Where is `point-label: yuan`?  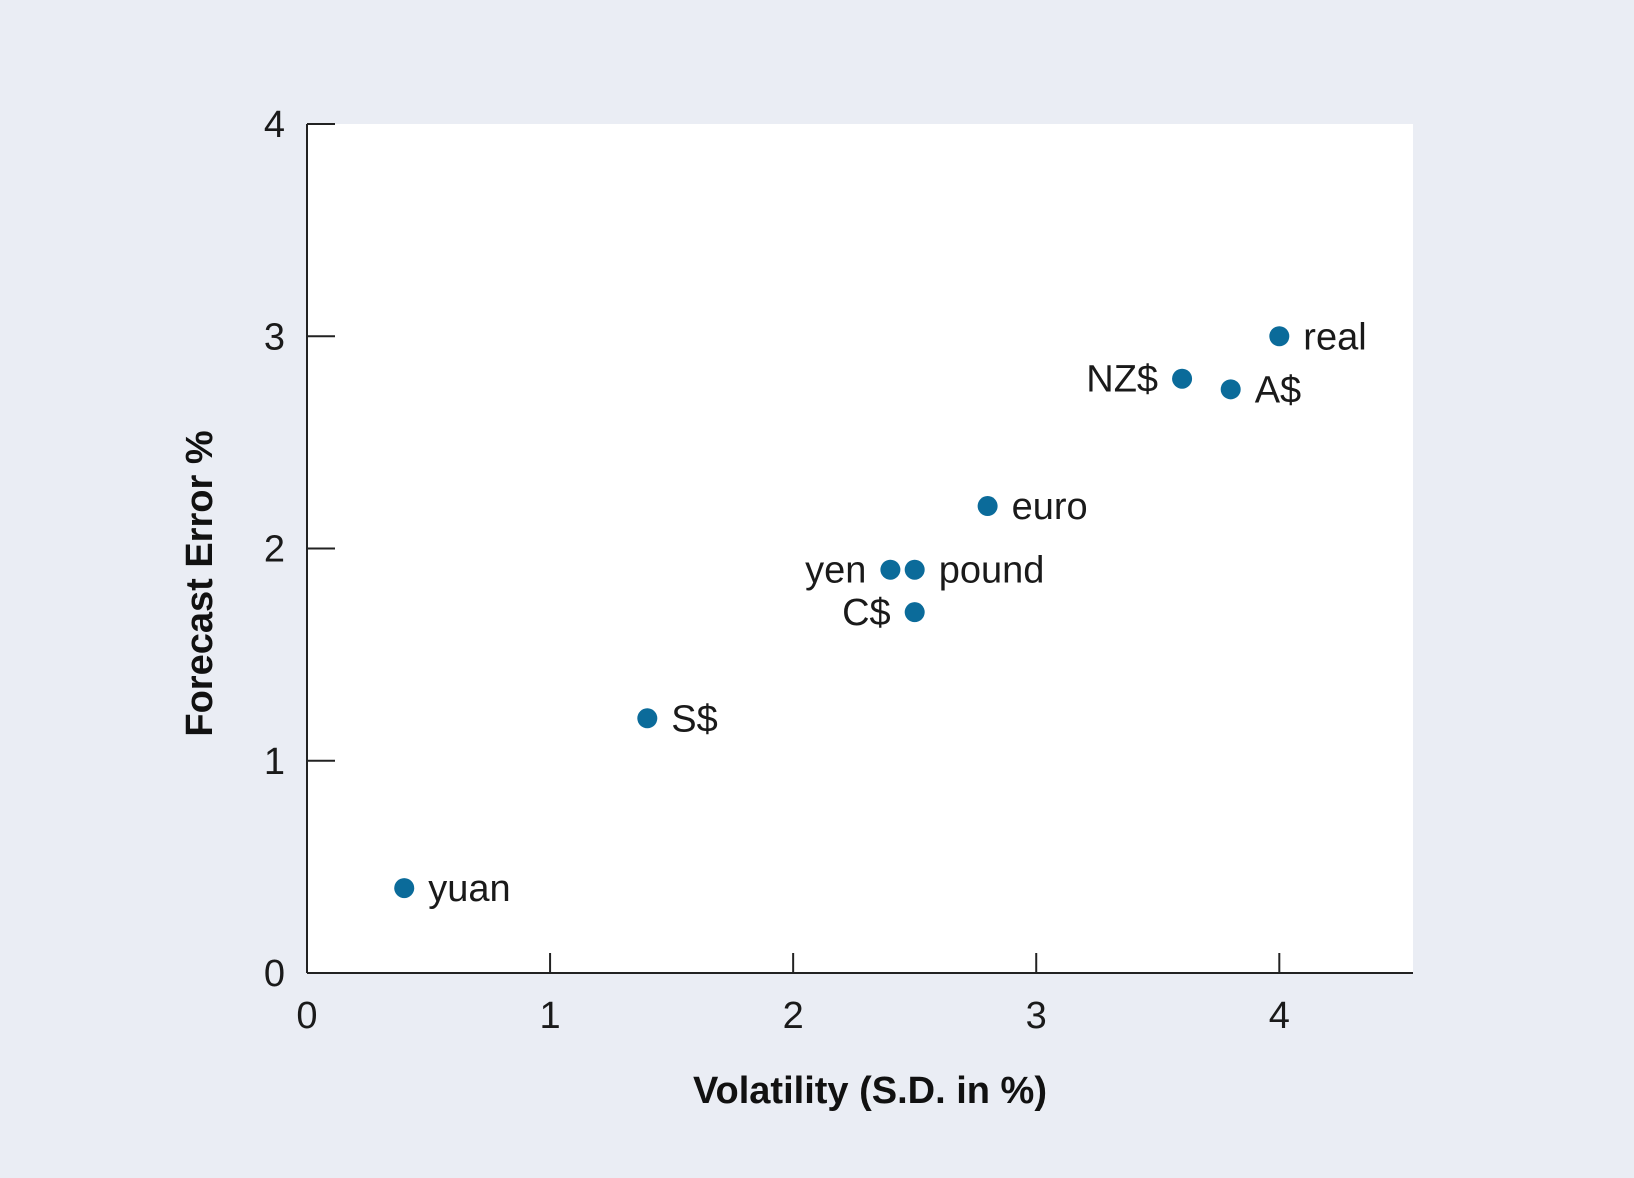
point-label: yuan is located at coordinates (469, 889).